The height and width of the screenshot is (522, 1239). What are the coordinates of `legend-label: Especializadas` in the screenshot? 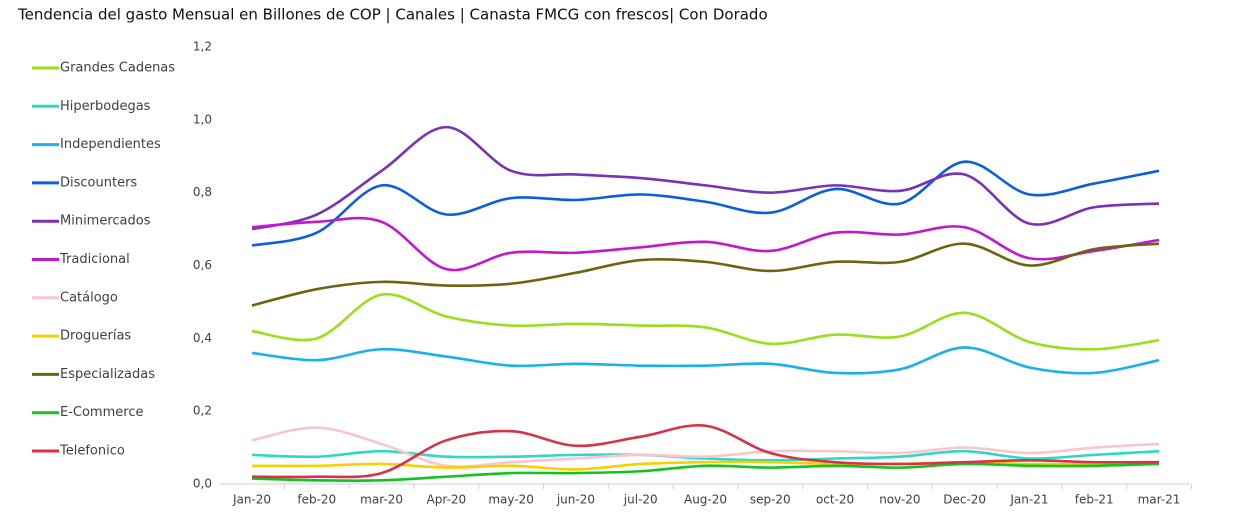 It's located at (107, 374).